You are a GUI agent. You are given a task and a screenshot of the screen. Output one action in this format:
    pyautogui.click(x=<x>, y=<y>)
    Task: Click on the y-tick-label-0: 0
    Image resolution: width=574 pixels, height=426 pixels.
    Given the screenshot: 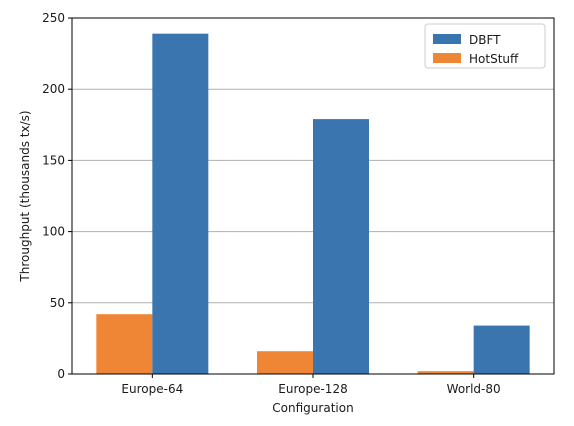 What is the action you would take?
    pyautogui.click(x=61, y=374)
    